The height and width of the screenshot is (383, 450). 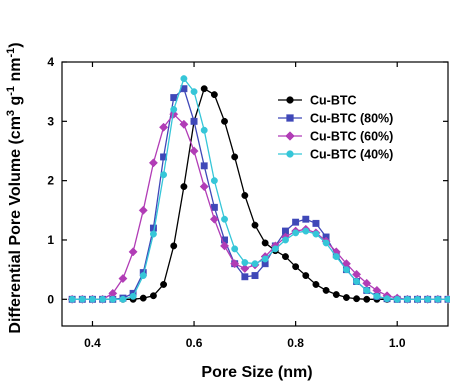 I want to click on y-tick-label: 2, so click(x=50, y=181).